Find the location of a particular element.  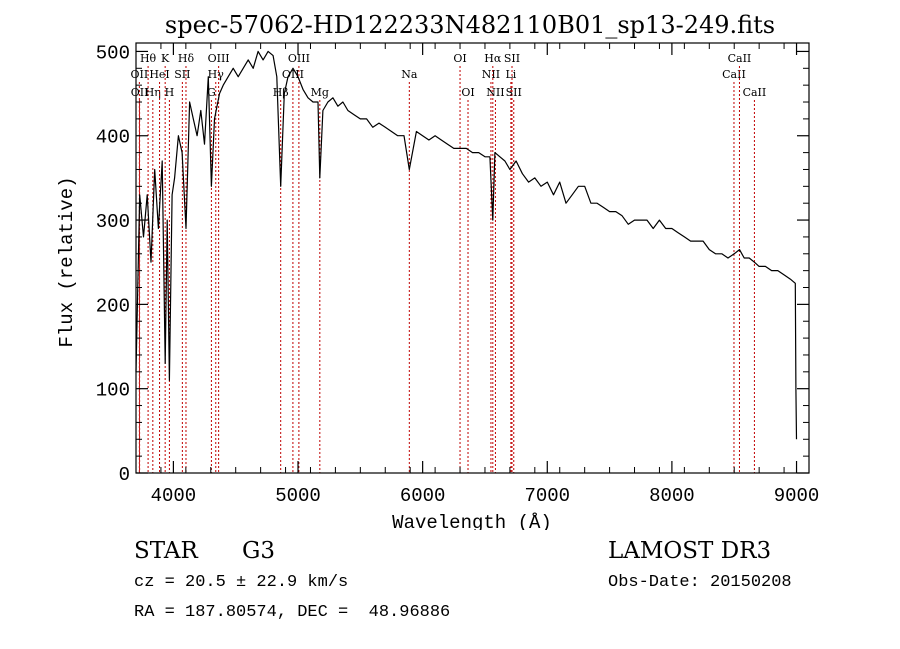

marker-label: HeI is located at coordinates (159, 74).